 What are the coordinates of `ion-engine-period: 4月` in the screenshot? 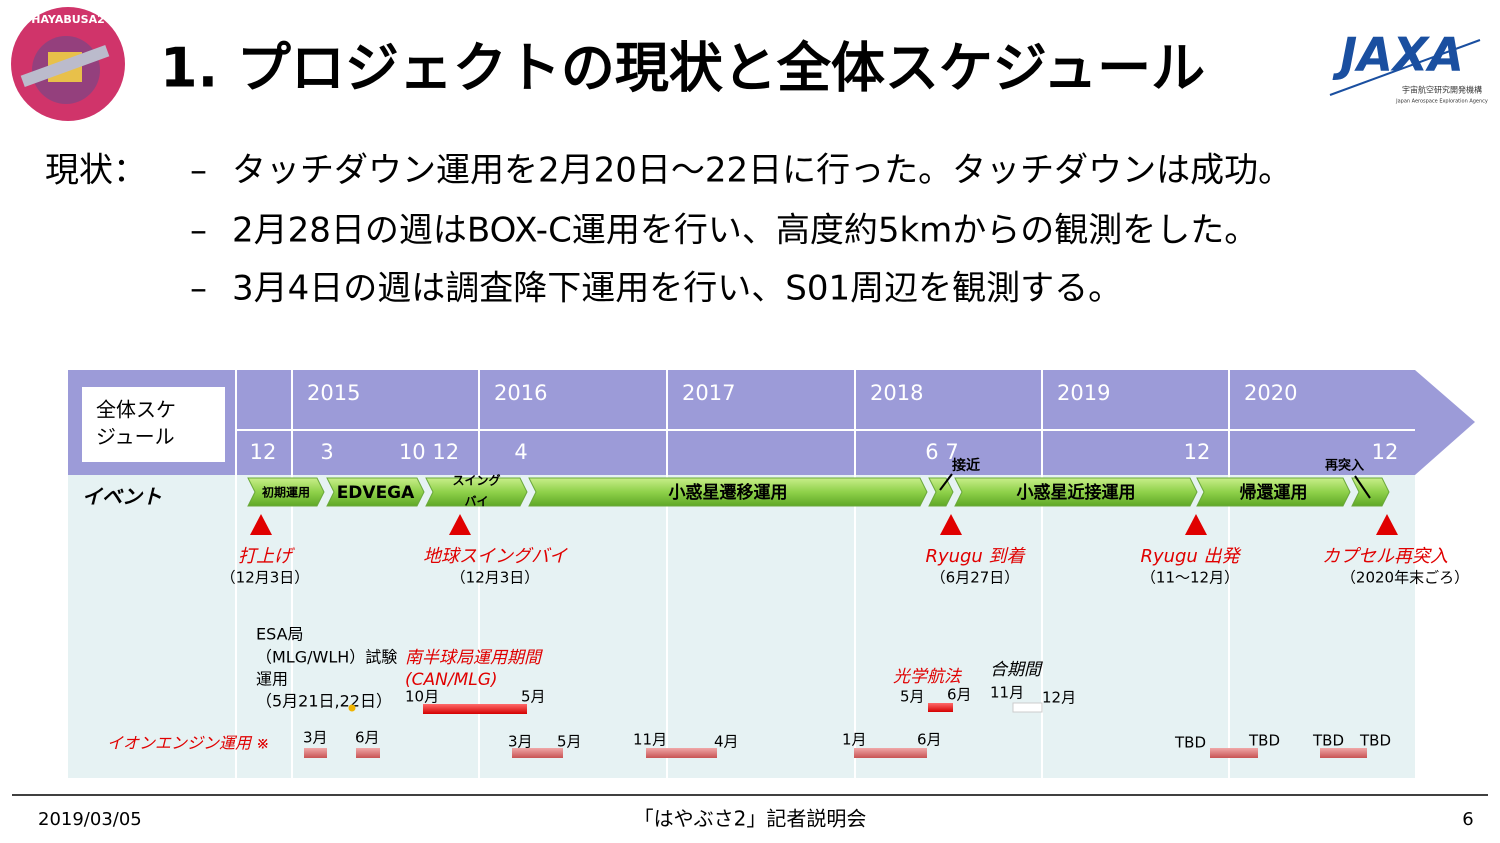 It's located at (726, 742).